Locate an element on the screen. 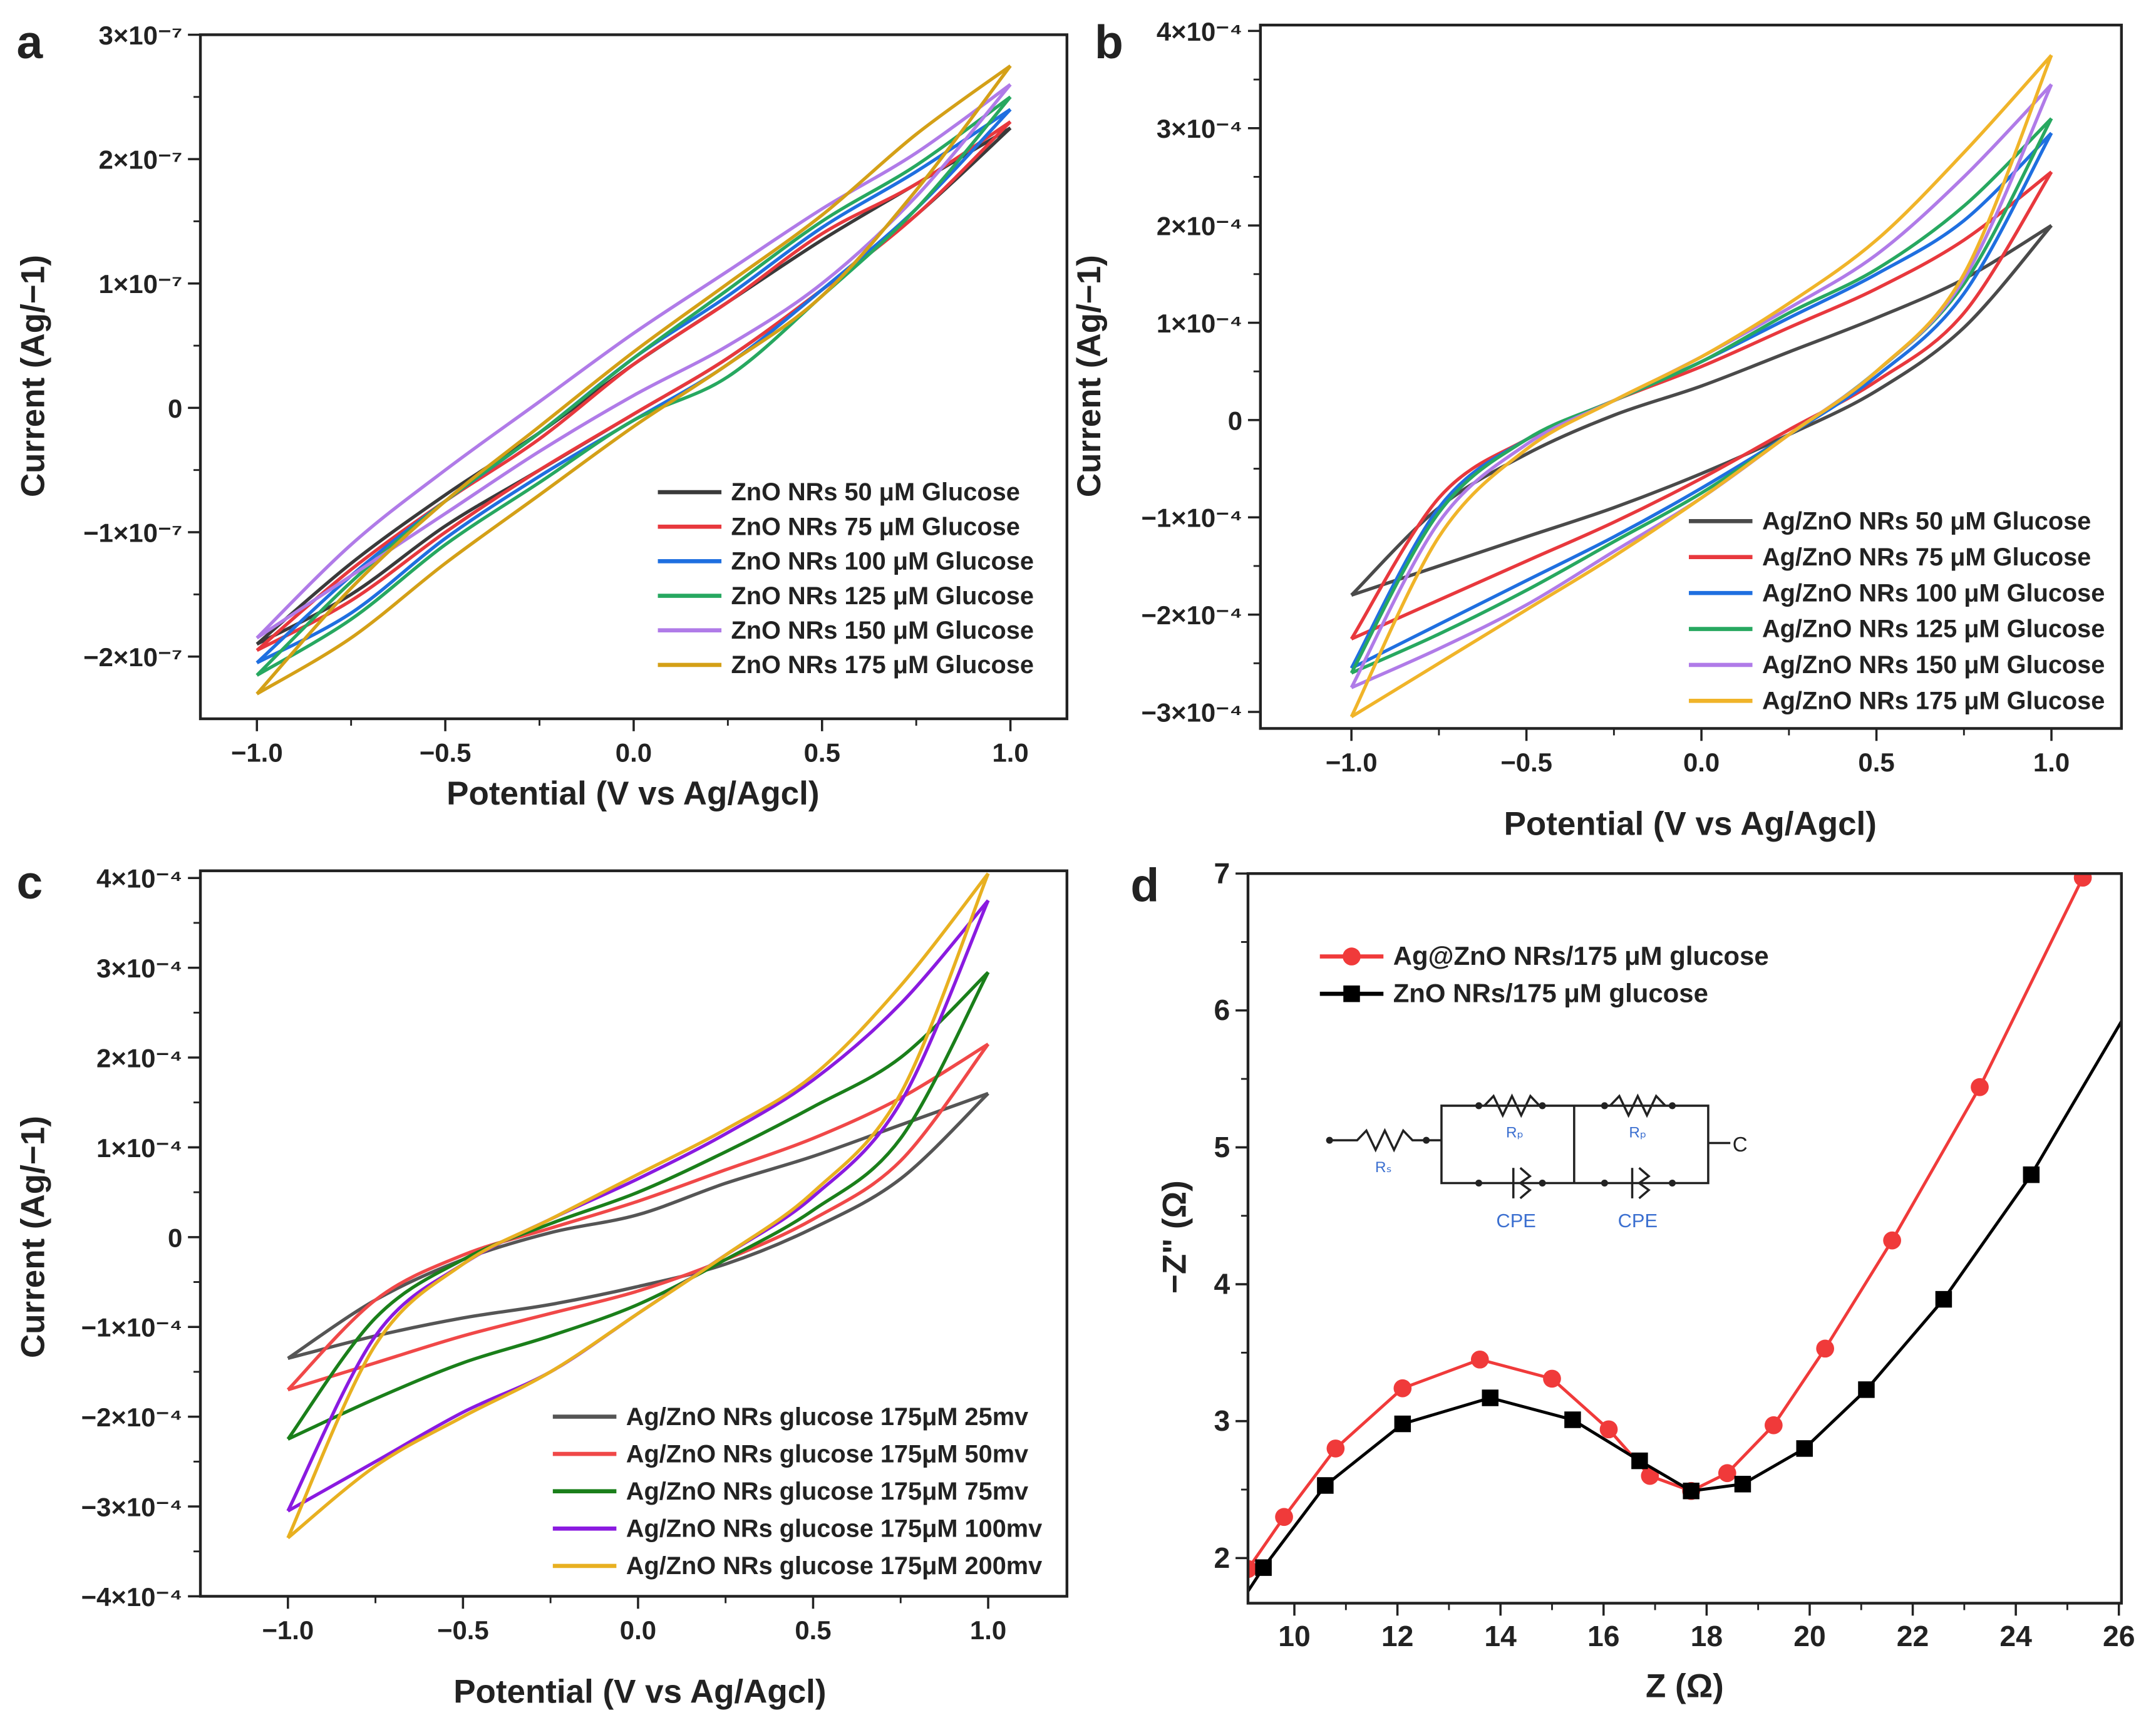 Image resolution: width=2156 pixels, height=1725 pixels. y-tick-label: 3×10⁻⁴ is located at coordinates (139, 969).